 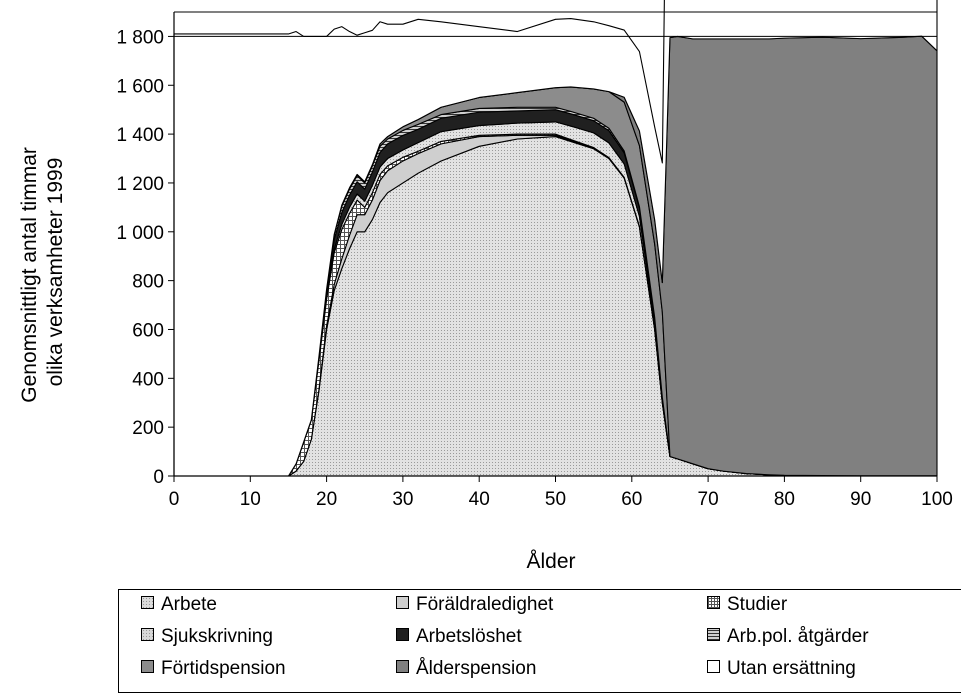 I want to click on legend-item-foraldraledighet: Föräldraledighet, so click(x=474, y=605).